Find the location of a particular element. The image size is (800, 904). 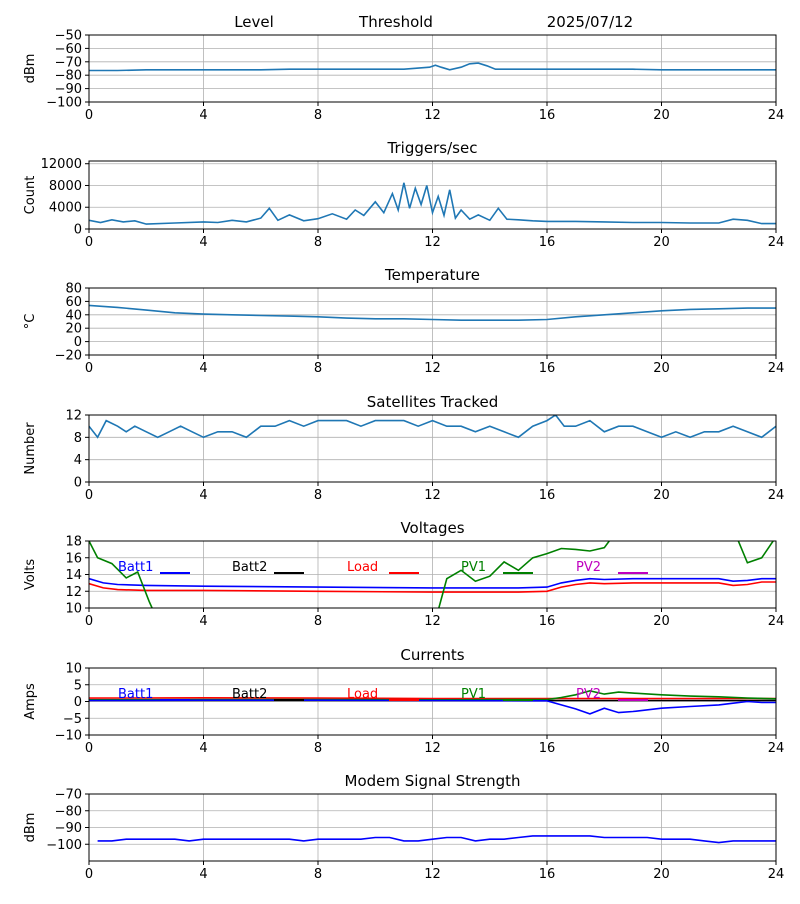

panel-title: Currents is located at coordinates (432, 655).